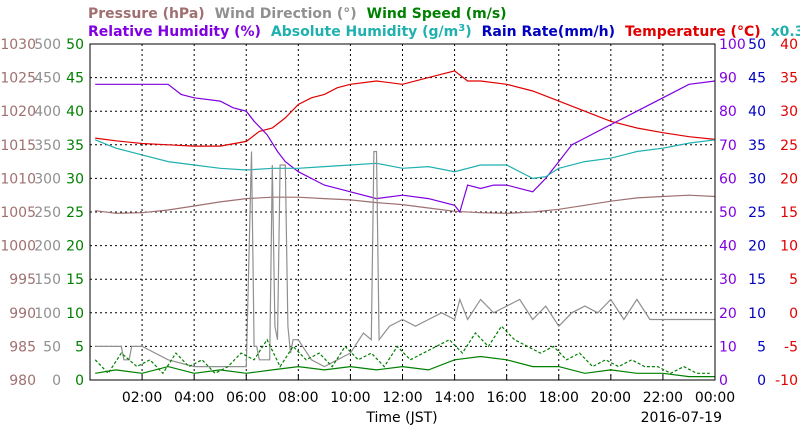 The width and height of the screenshot is (800, 434). What do you see at coordinates (789, 179) in the screenshot?
I see `temperature-tick-label: 20` at bounding box center [789, 179].